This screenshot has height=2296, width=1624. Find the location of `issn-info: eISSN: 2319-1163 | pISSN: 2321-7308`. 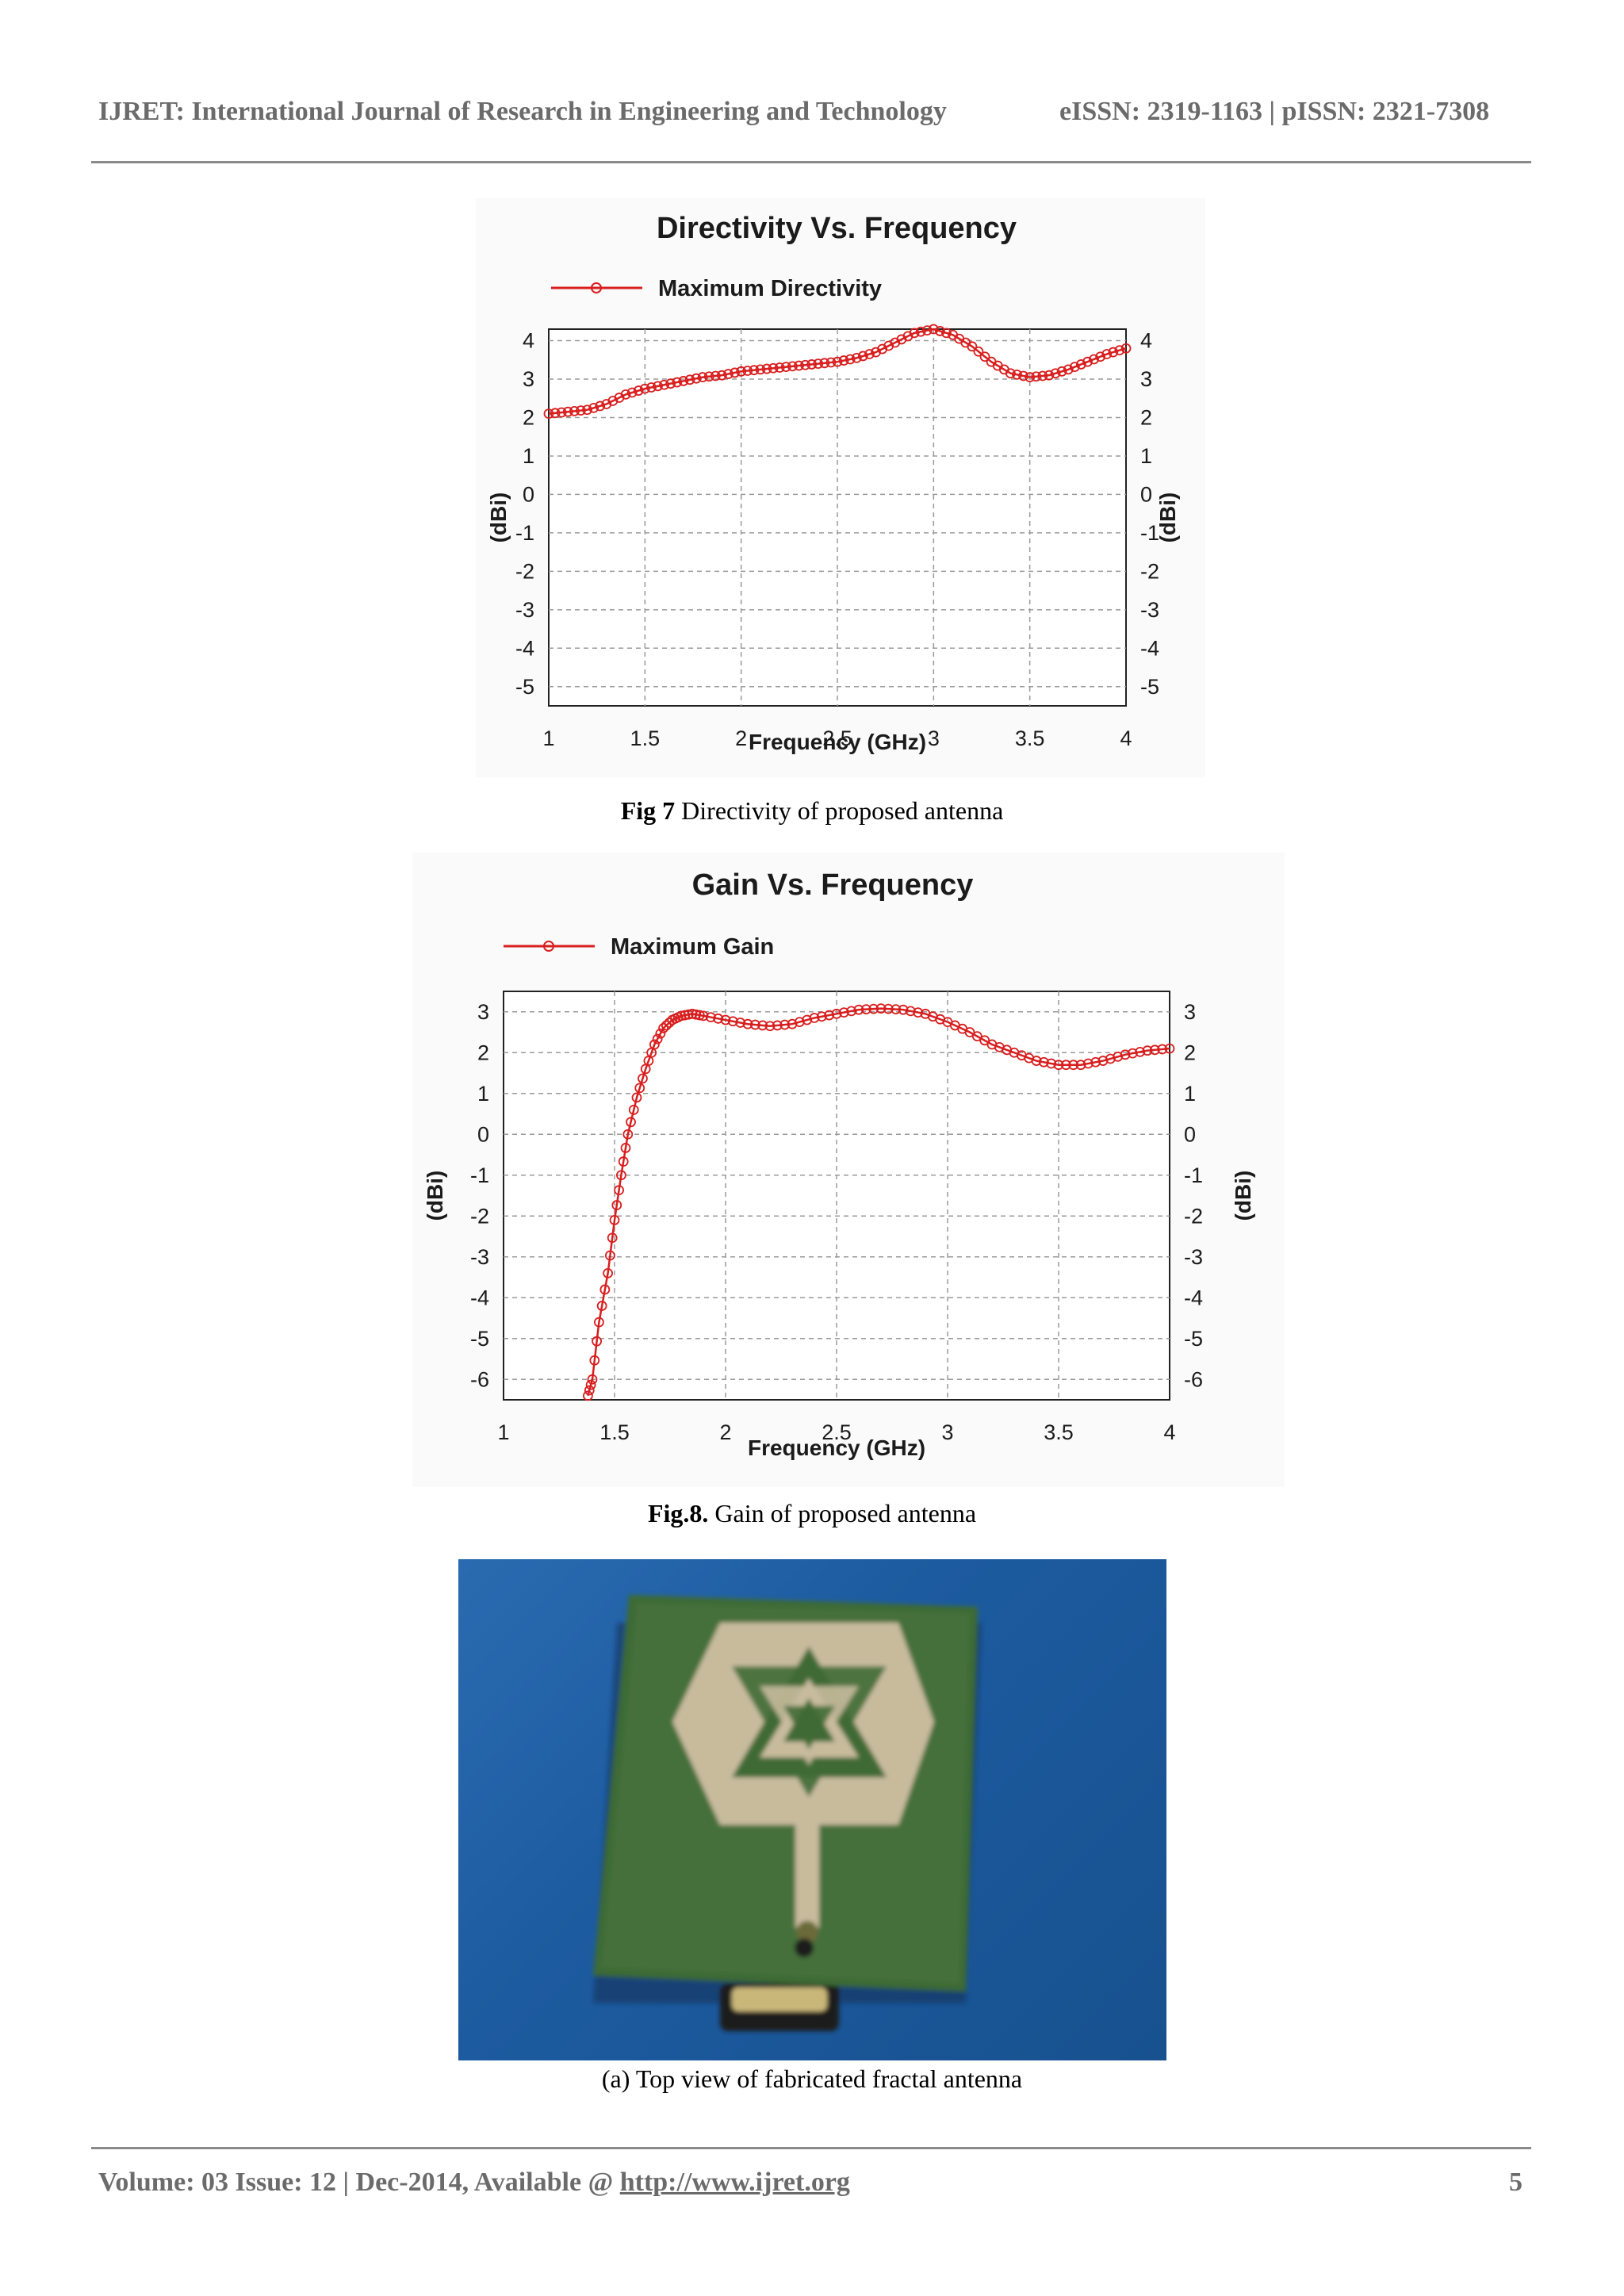

issn-info: eISSN: 2319-1163 | pISSN: 2321-7308 is located at coordinates (1274, 111).